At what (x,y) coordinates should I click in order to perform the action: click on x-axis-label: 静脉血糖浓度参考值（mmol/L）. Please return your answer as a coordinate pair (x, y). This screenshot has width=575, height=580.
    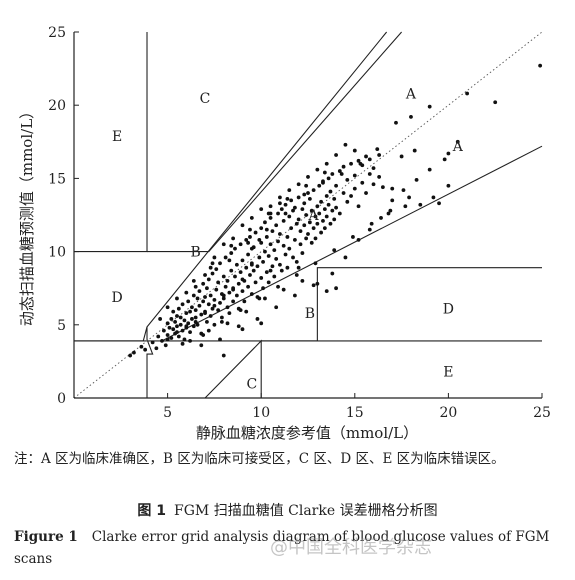
    Looking at the image, I should click on (307, 433).